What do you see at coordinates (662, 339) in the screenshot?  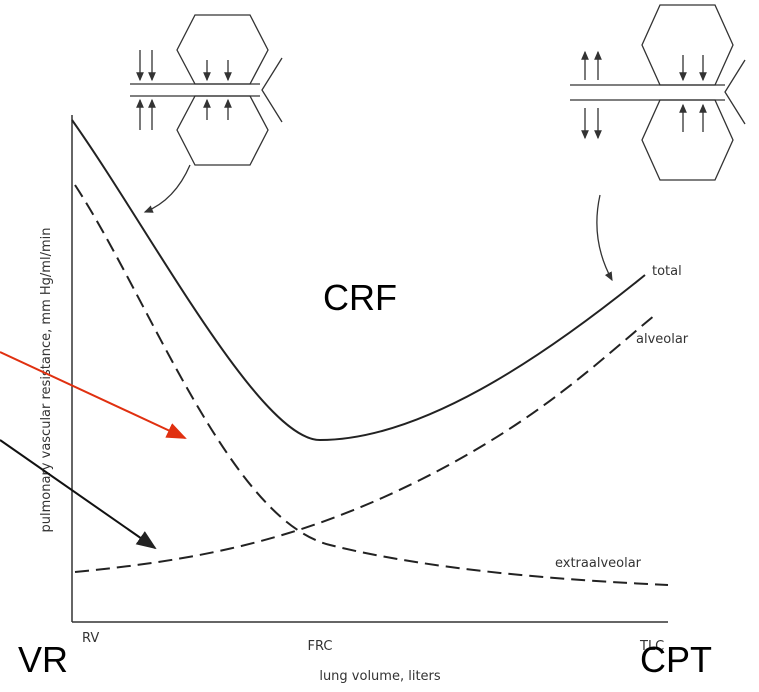 I see `curve-label: alveolar` at bounding box center [662, 339].